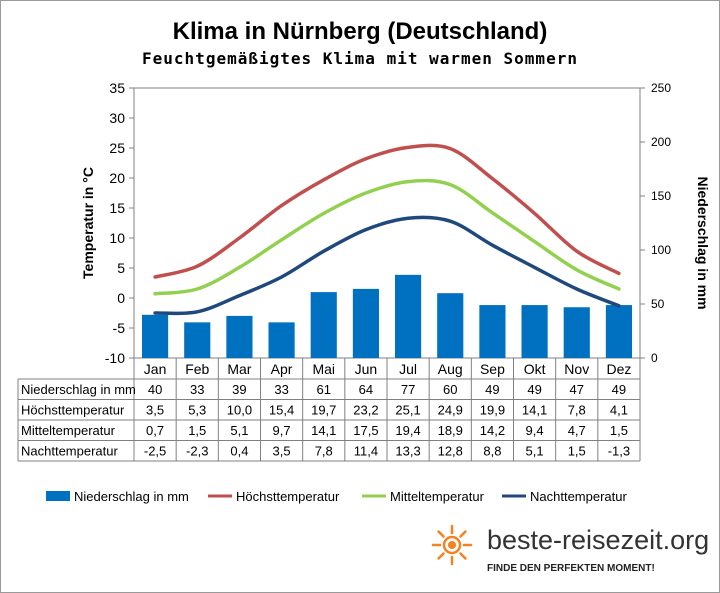  Describe the element at coordinates (571, 568) in the screenshot. I see `logo-tagline: FINDE DEN PERFEKTEN MOMENT!` at that location.